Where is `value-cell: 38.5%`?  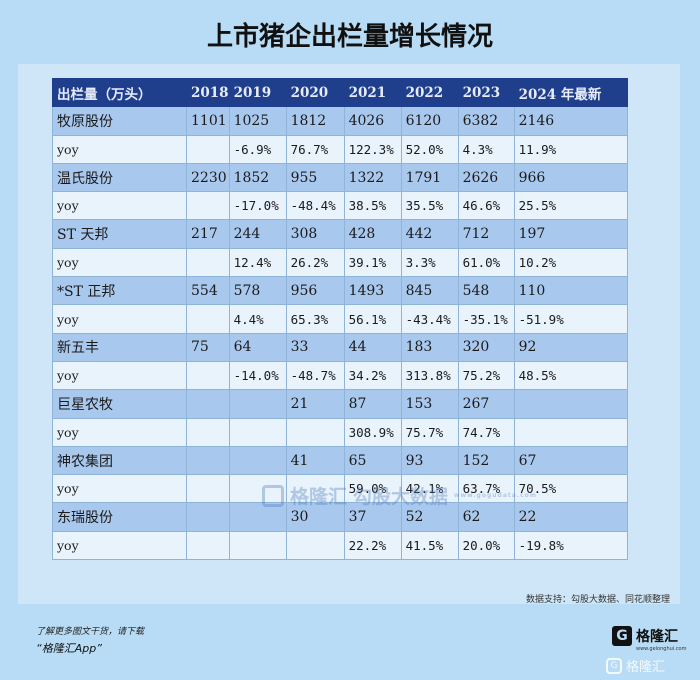
value-cell: 38.5% is located at coordinates (372, 206).